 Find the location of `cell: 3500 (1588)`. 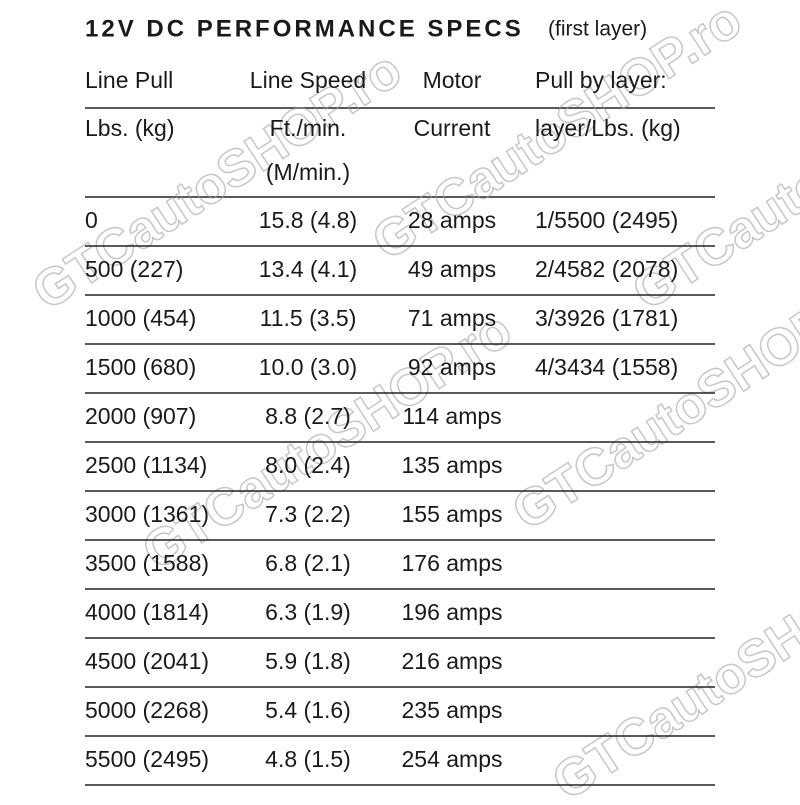

cell: 3500 (1588) is located at coordinates (147, 563).